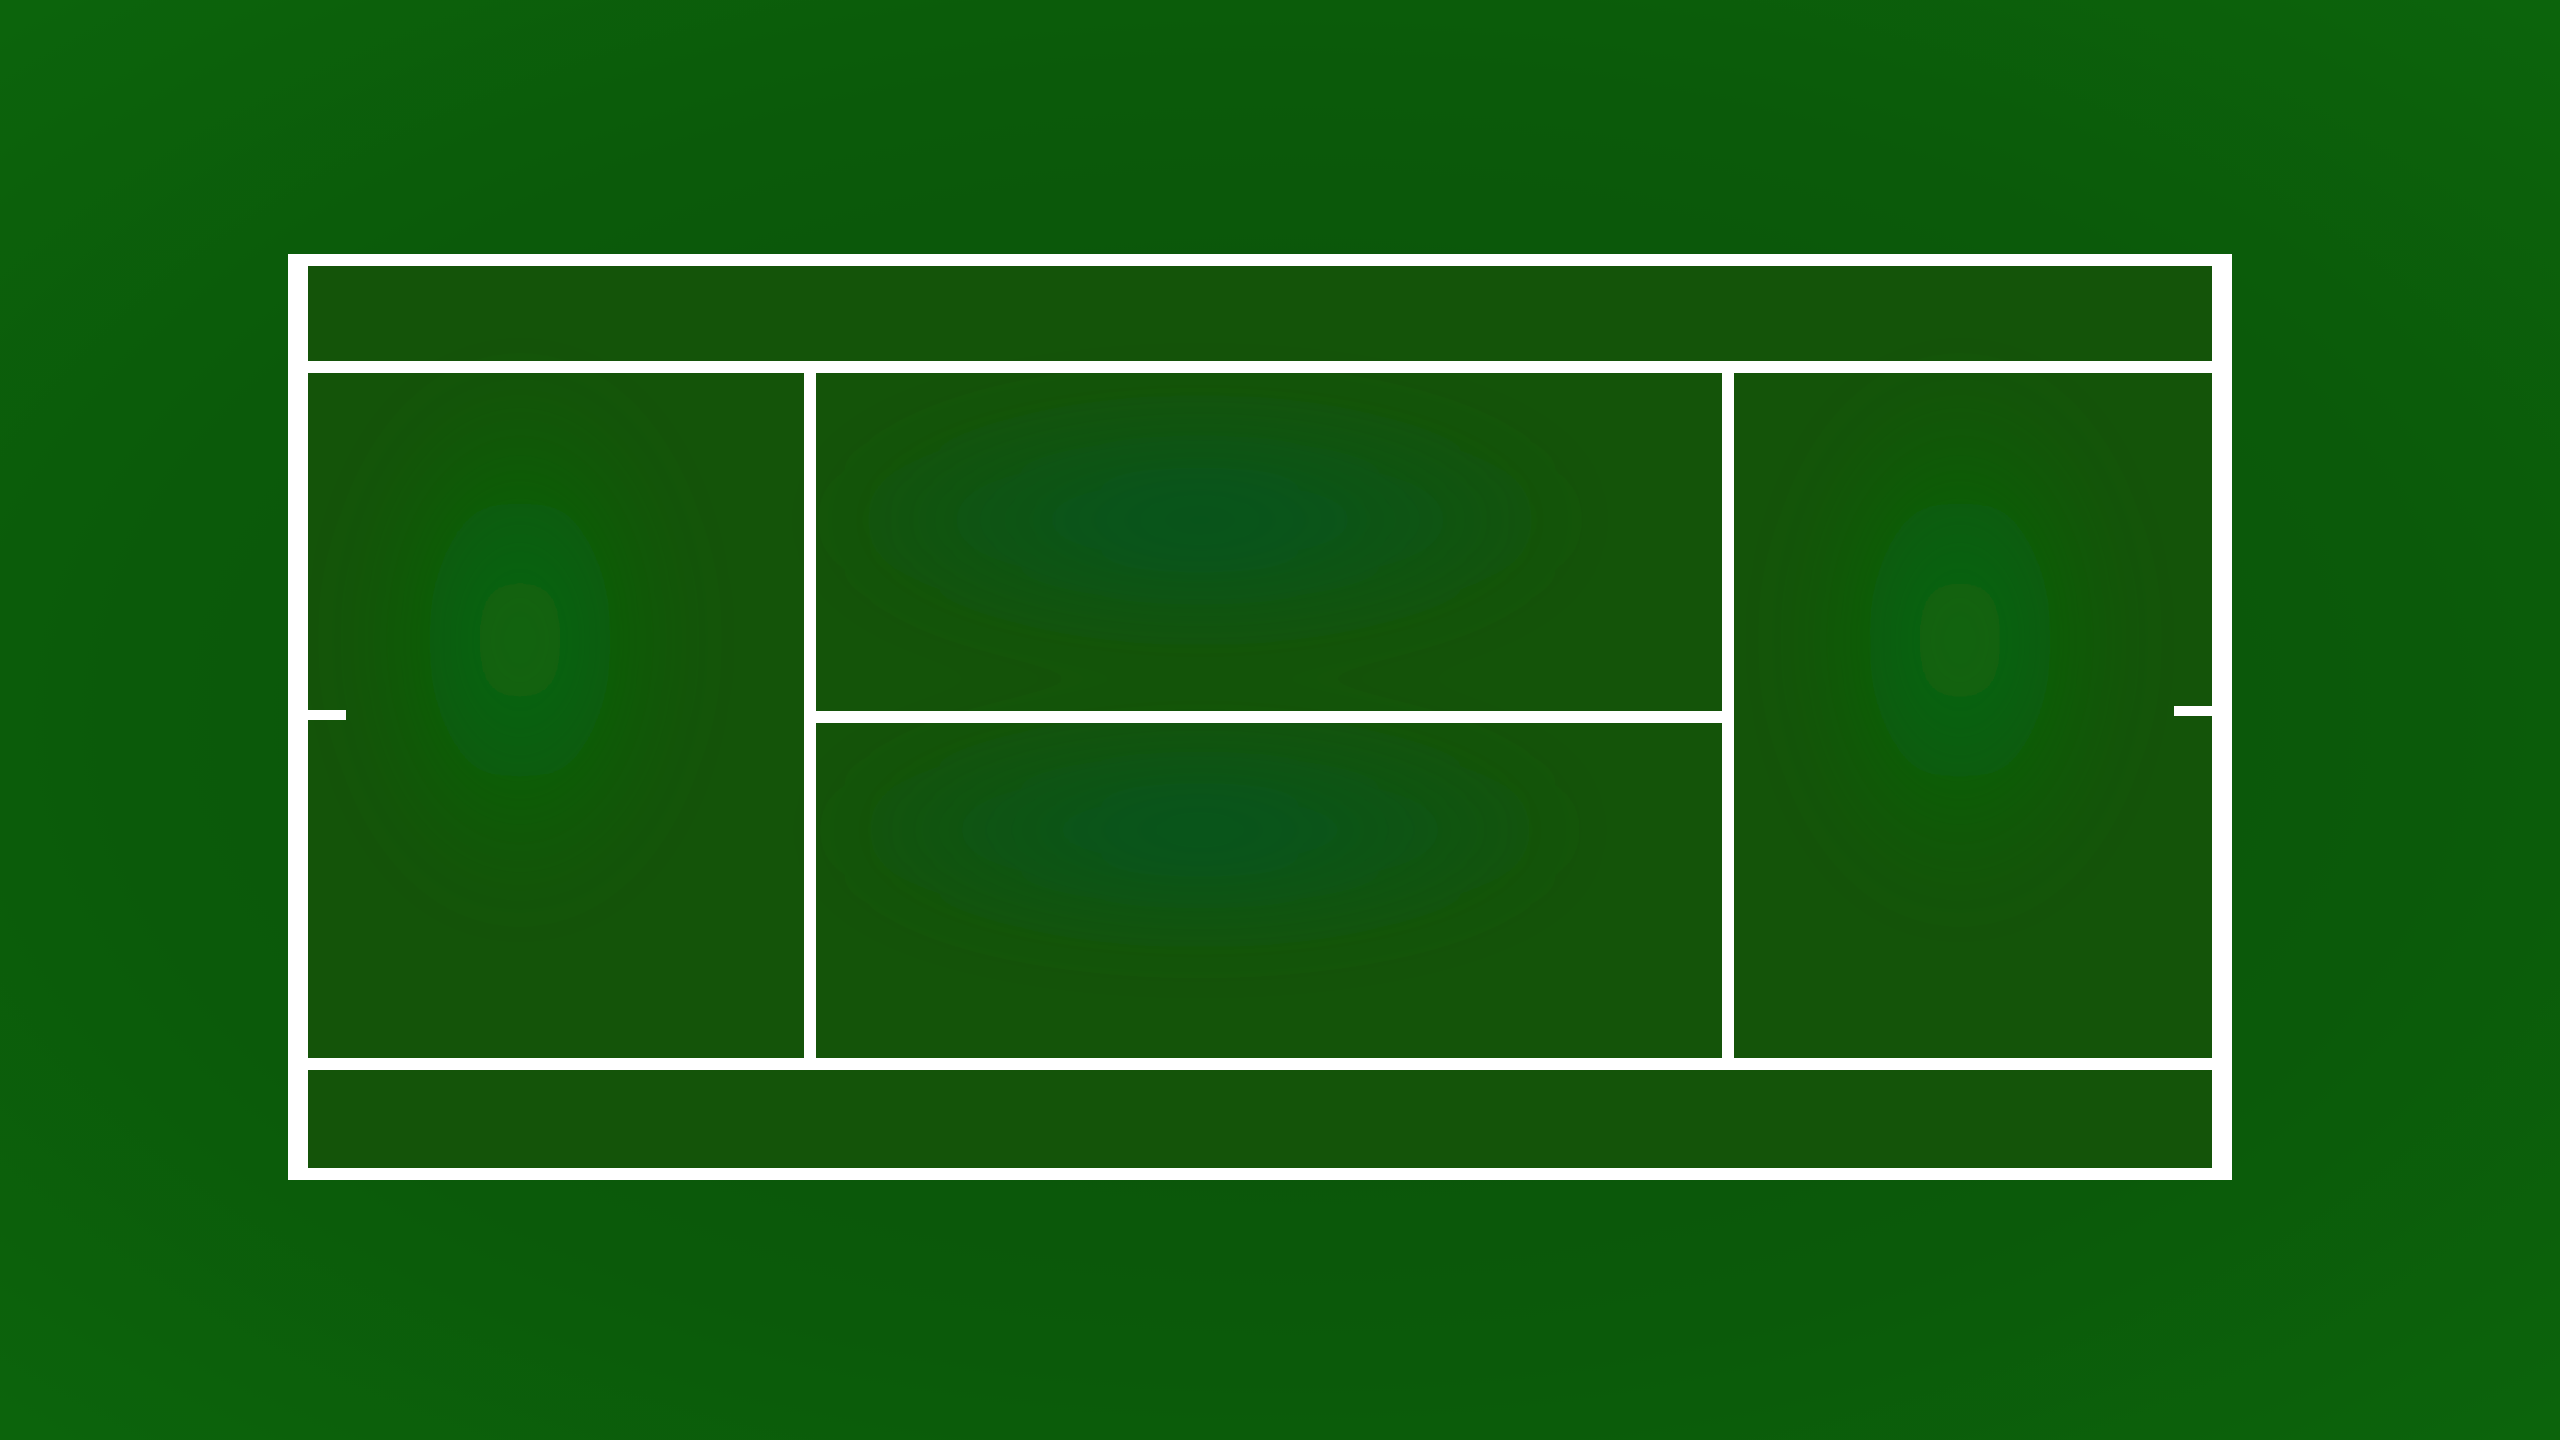 The height and width of the screenshot is (1440, 2560). Describe the element at coordinates (1260, 1064) in the screenshot. I see `singles-sideline-bottom` at that location.